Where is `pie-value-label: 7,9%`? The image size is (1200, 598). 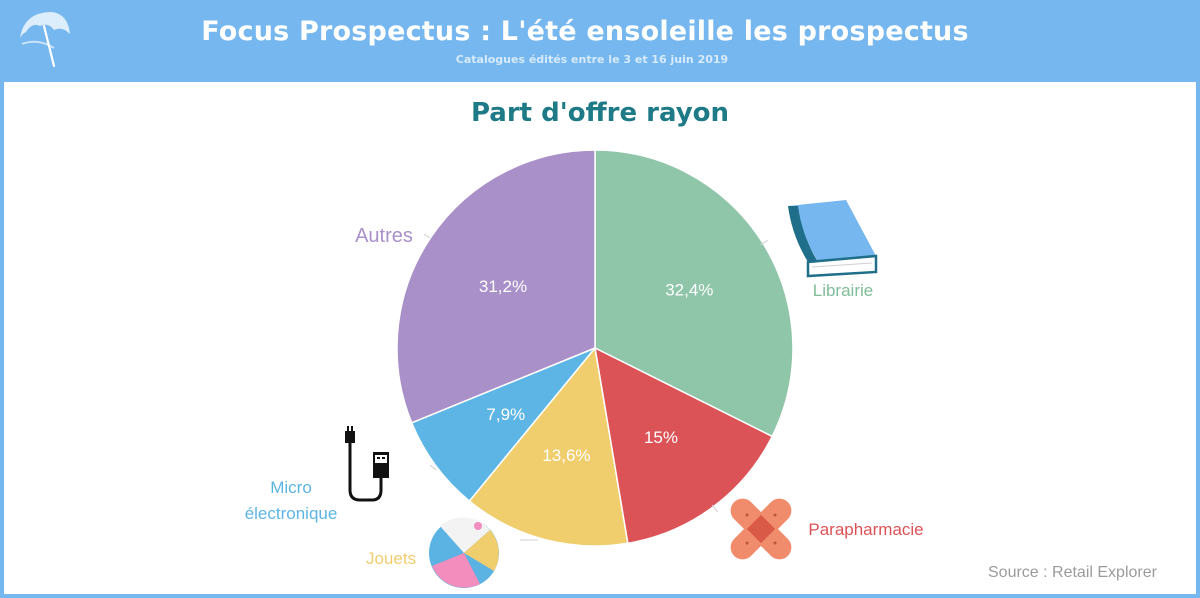
pie-value-label: 7,9% is located at coordinates (505, 414).